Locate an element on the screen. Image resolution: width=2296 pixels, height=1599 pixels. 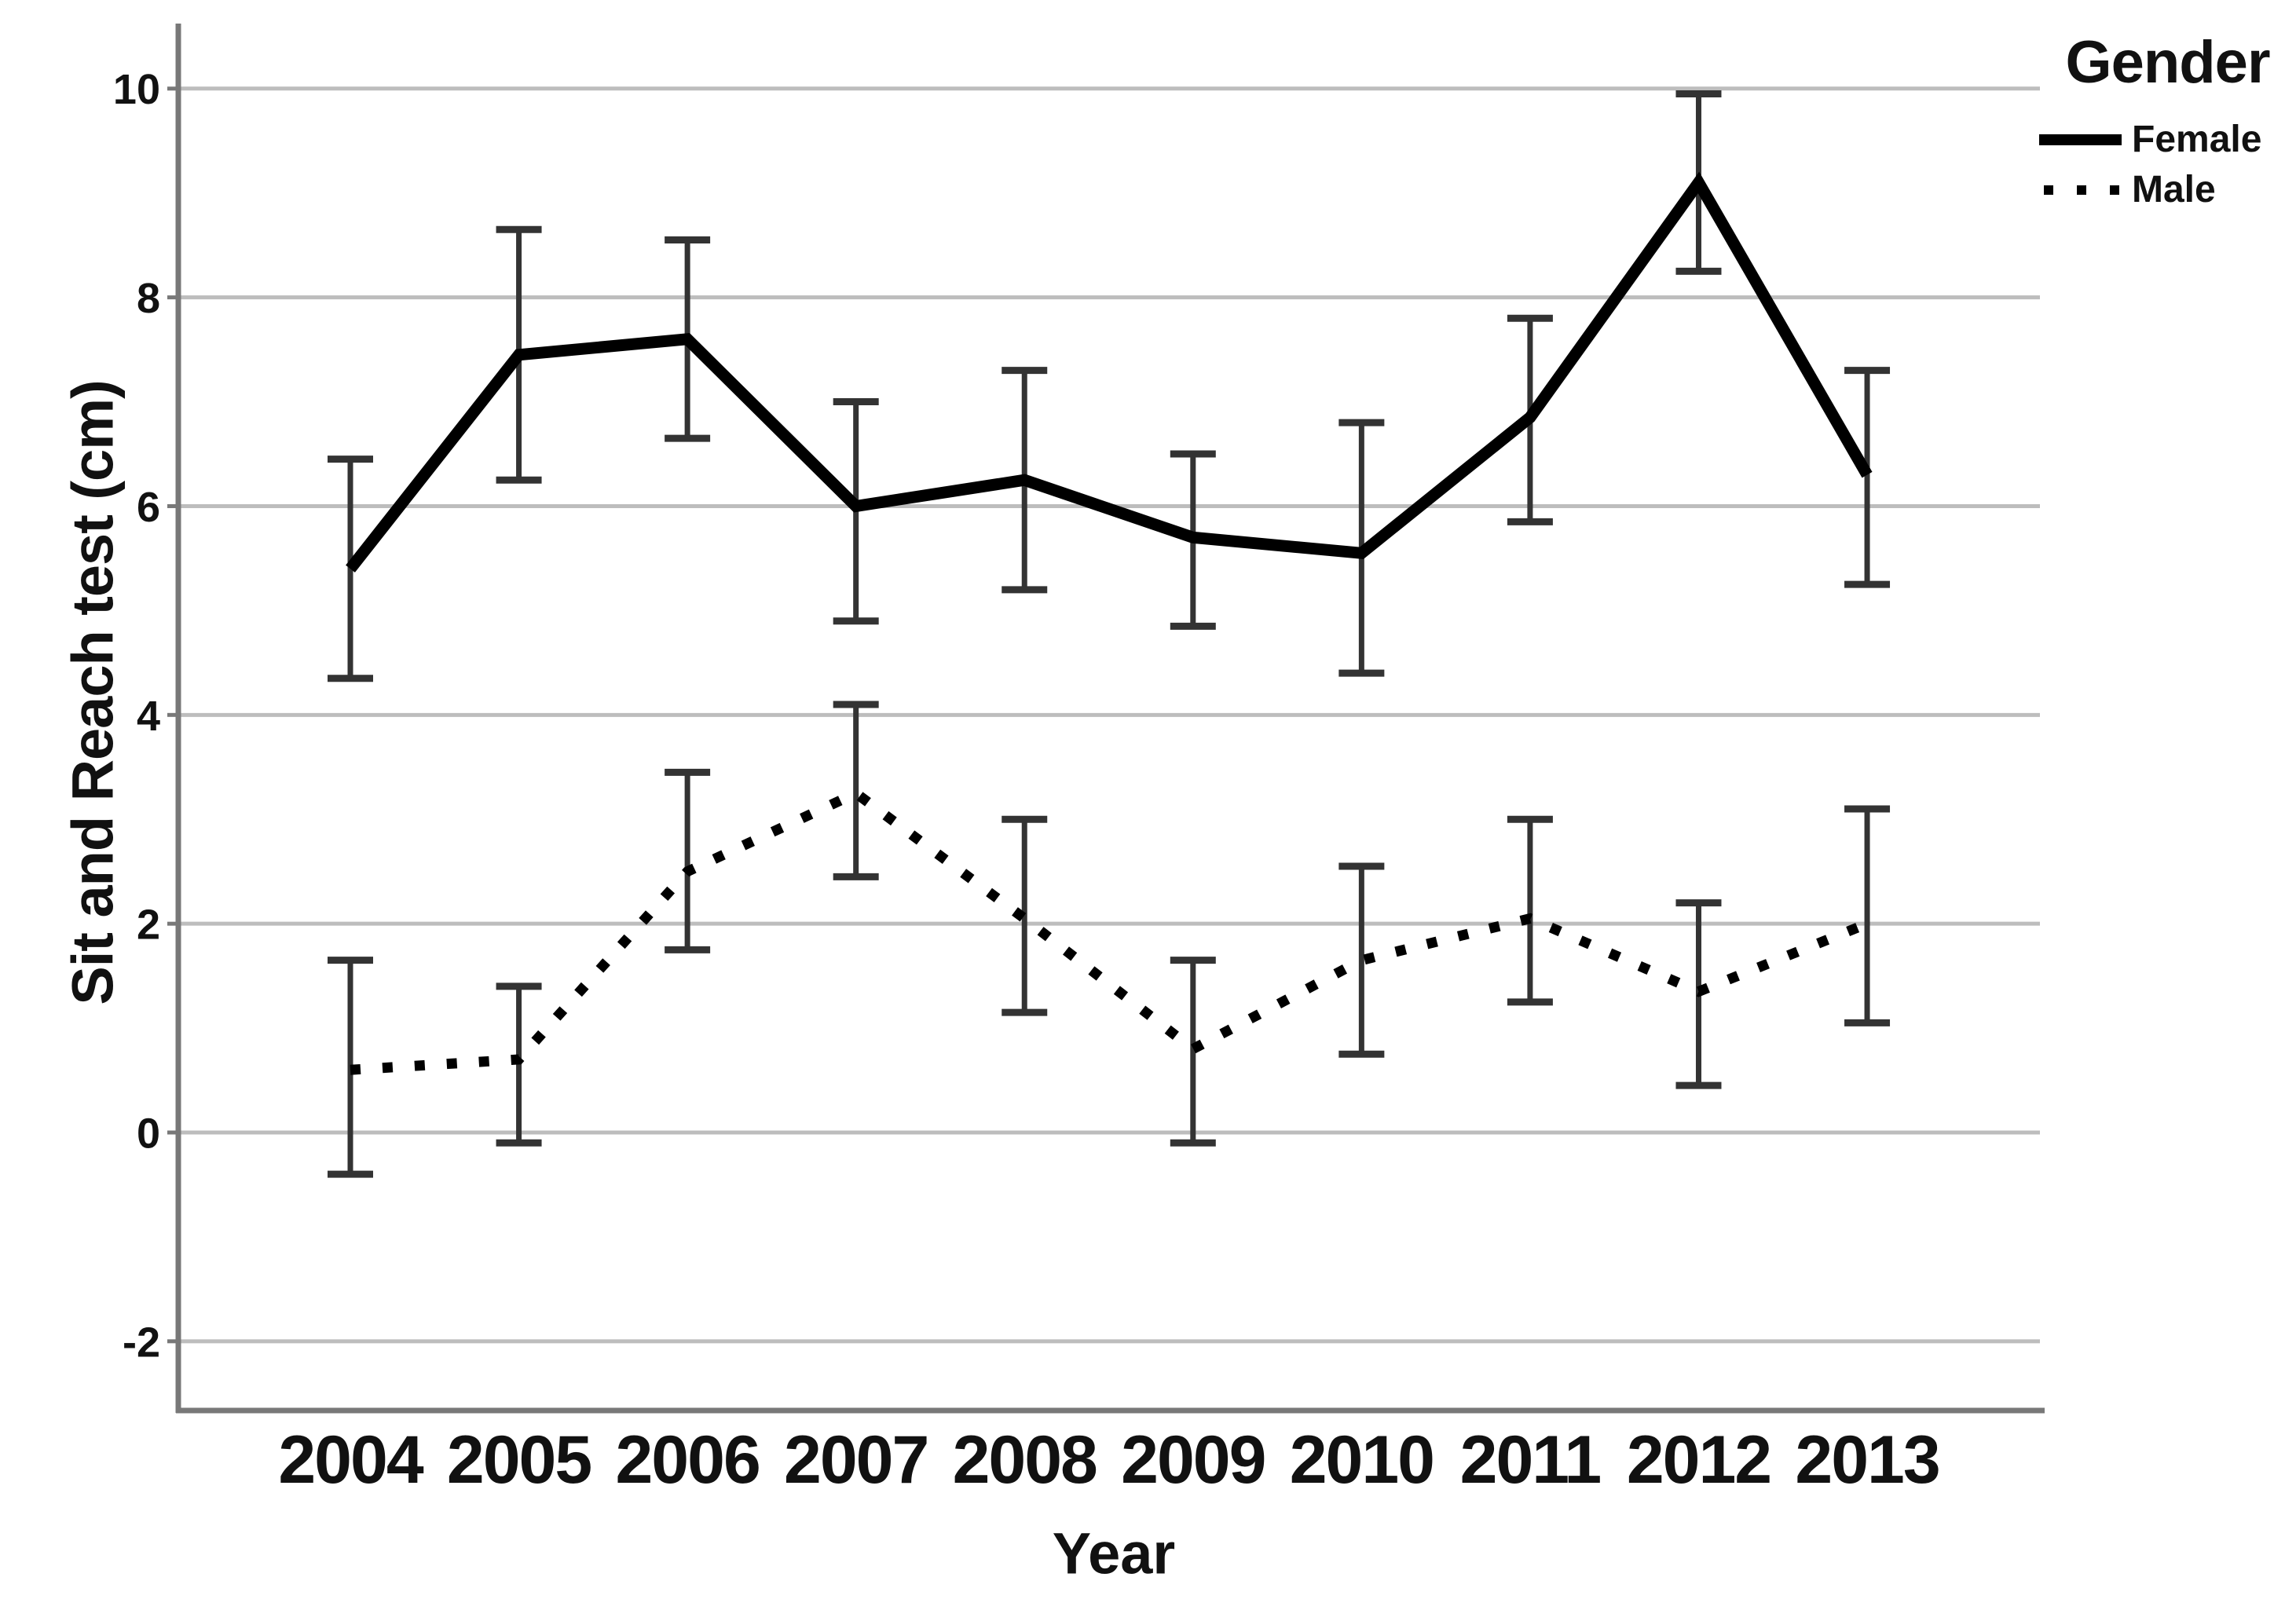
y-axis-title: Sit and Reach test (cm) is located at coordinates (93, 692).